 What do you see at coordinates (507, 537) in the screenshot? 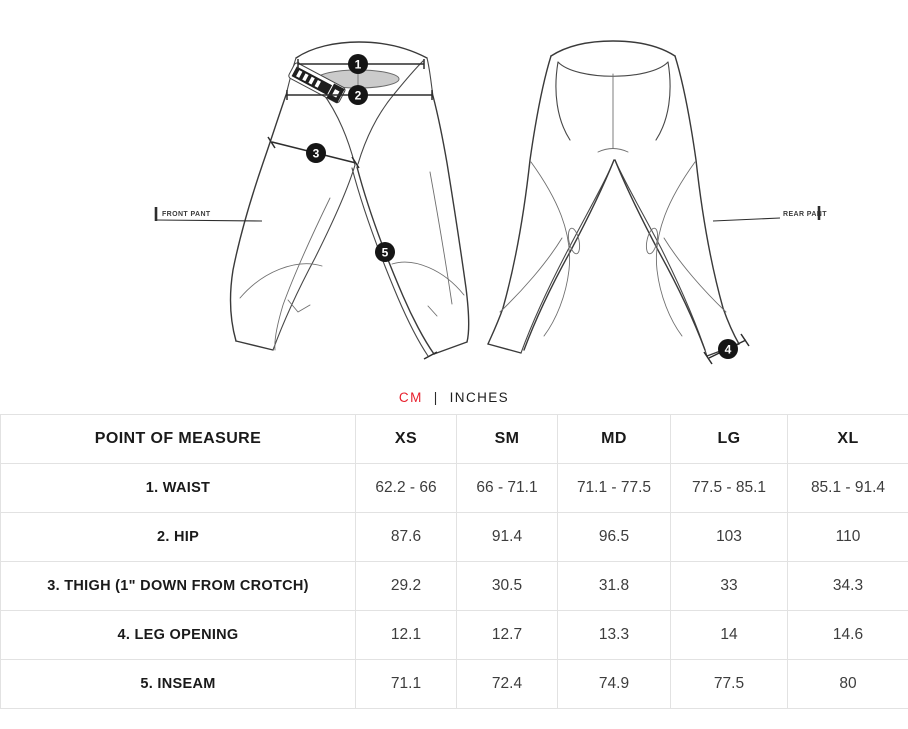
I see `size-value: 91.4` at bounding box center [507, 537].